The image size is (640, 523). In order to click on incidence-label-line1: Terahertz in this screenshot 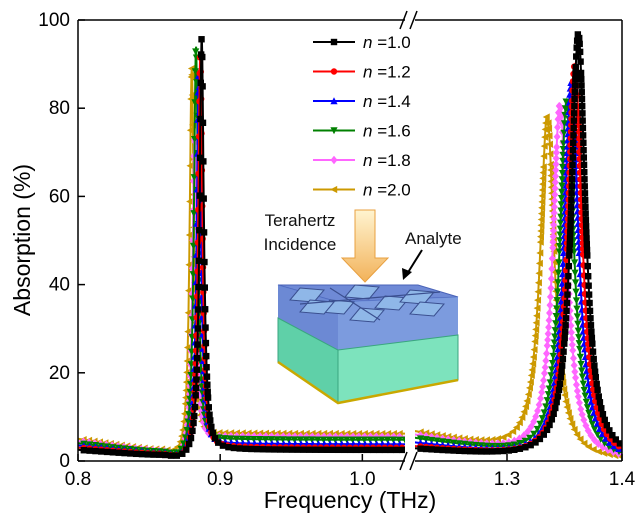, I will do `click(300, 220)`.